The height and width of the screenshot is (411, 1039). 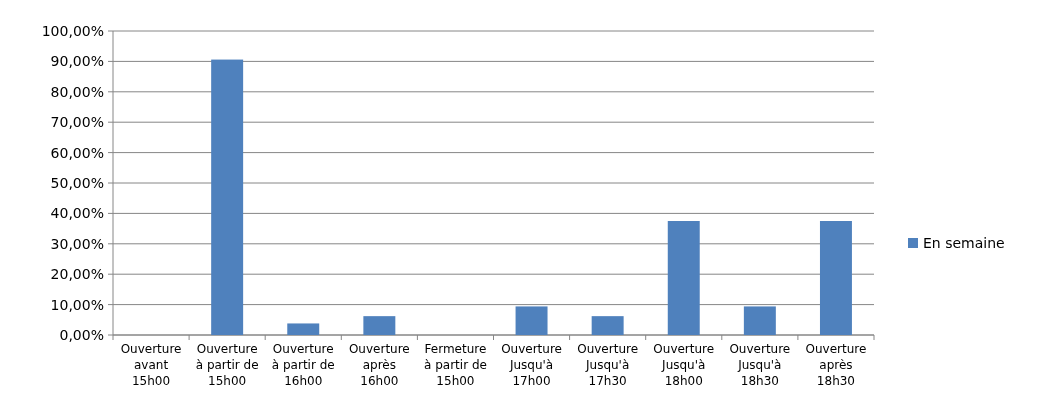 I want to click on x-tick-label: Ouverture Jusqu'à 17h30, so click(x=608, y=365).